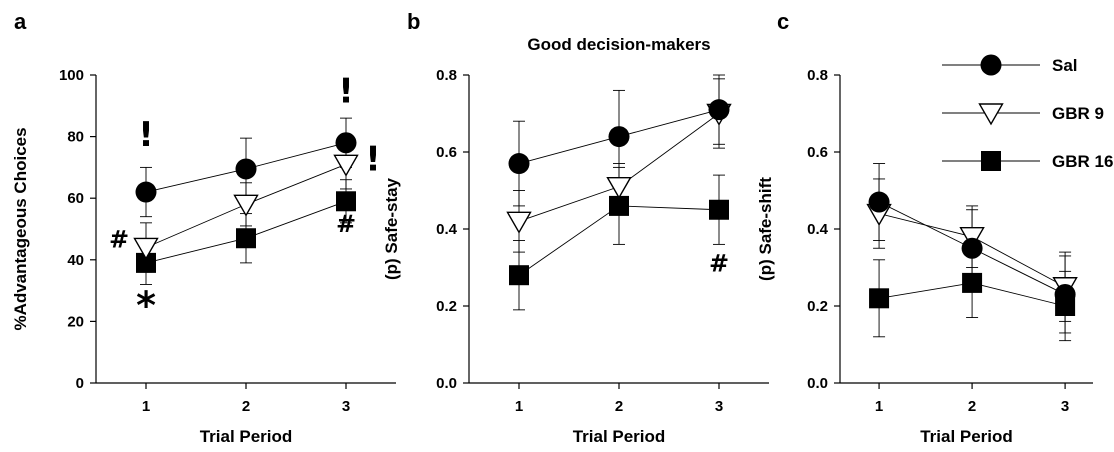 The image size is (1114, 452). I want to click on y-tick-label: 20, so click(75, 321).